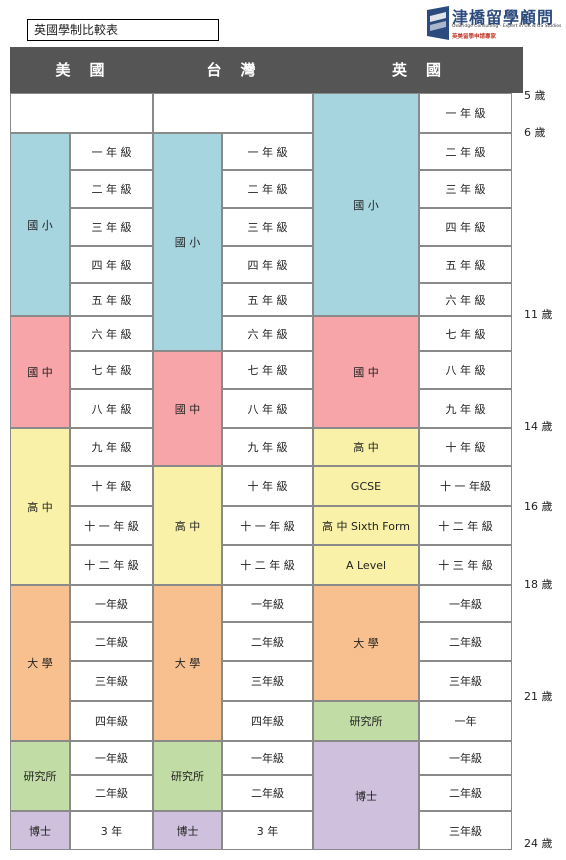 The image size is (566, 860). What do you see at coordinates (366, 525) in the screenshot?
I see `uk-stage-sixth-form: 高 中 Sixth Form` at bounding box center [366, 525].